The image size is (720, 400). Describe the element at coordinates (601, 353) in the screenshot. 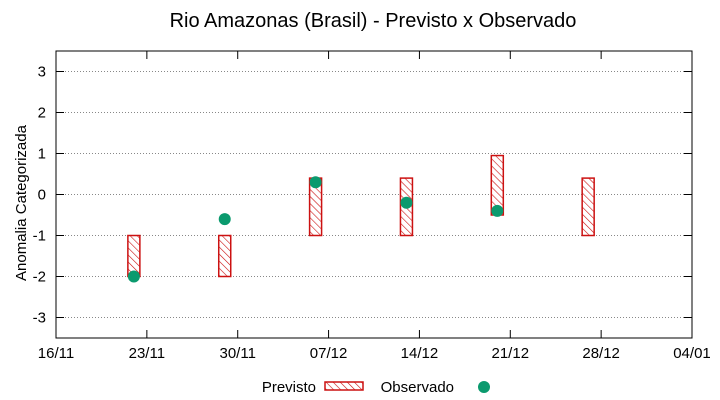

I see `x-tick-label: 28/12` at that location.